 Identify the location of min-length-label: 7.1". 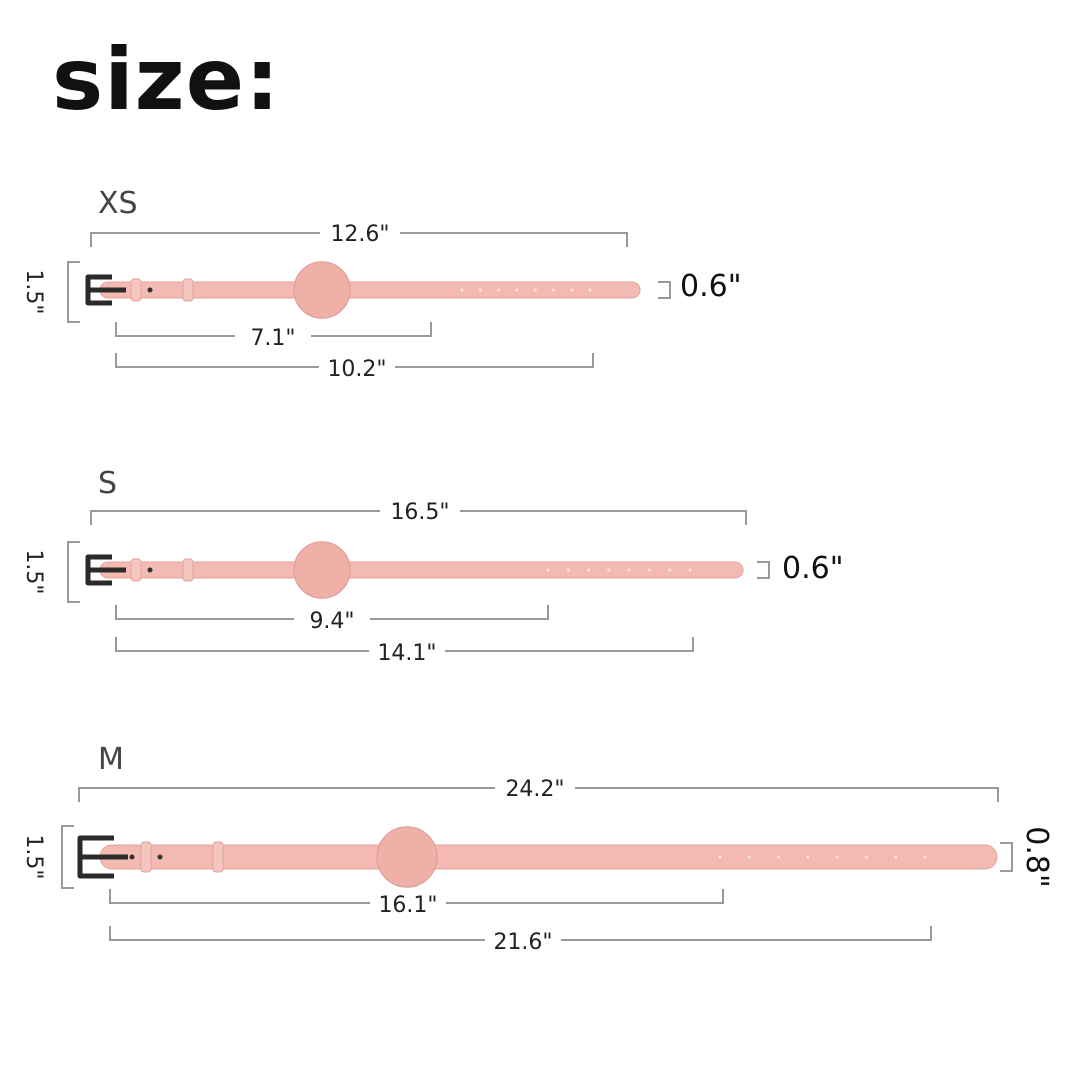
(272, 338).